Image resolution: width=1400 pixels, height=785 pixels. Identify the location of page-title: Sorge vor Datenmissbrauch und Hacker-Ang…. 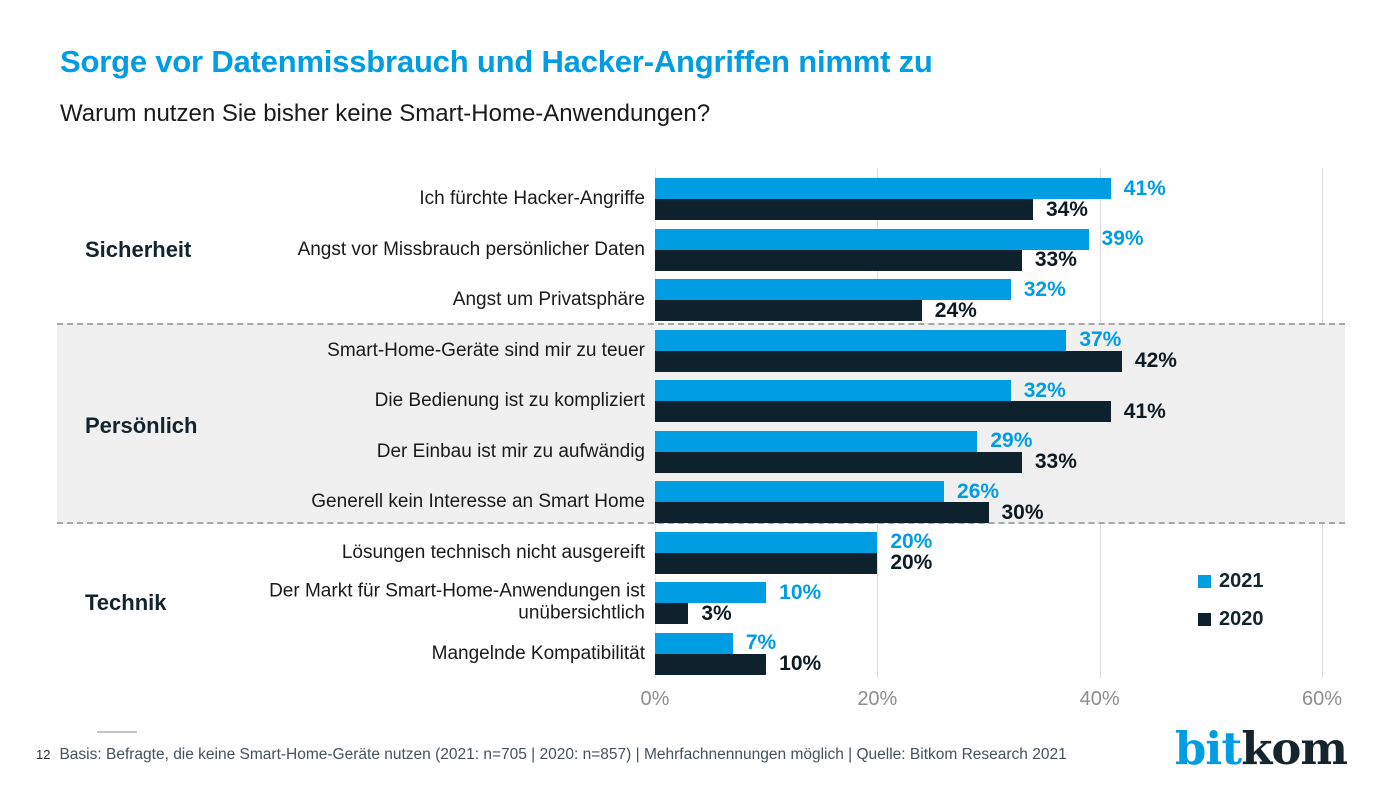
(496, 61).